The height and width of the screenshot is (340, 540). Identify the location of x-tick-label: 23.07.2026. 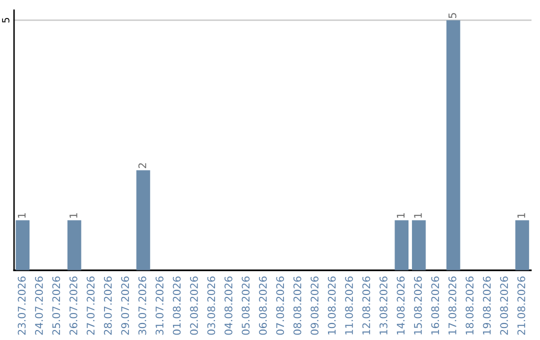
(22, 305).